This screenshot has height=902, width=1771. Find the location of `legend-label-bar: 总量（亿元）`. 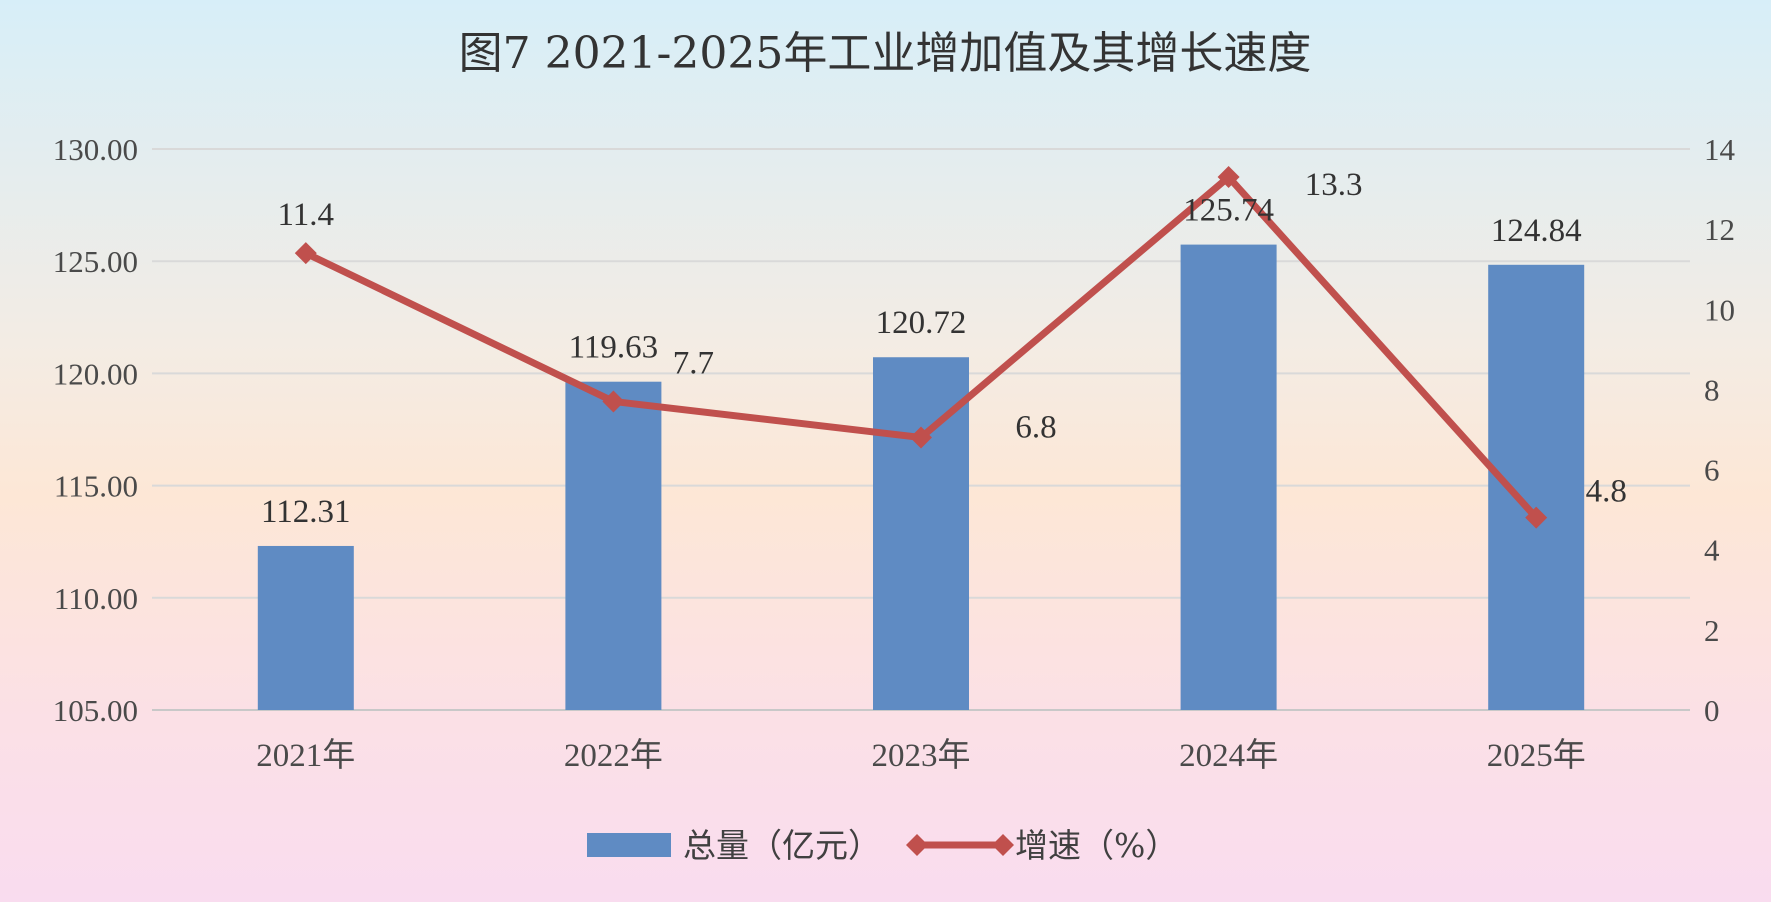

legend-label-bar: 总量（亿元） is located at coordinates (782, 845).